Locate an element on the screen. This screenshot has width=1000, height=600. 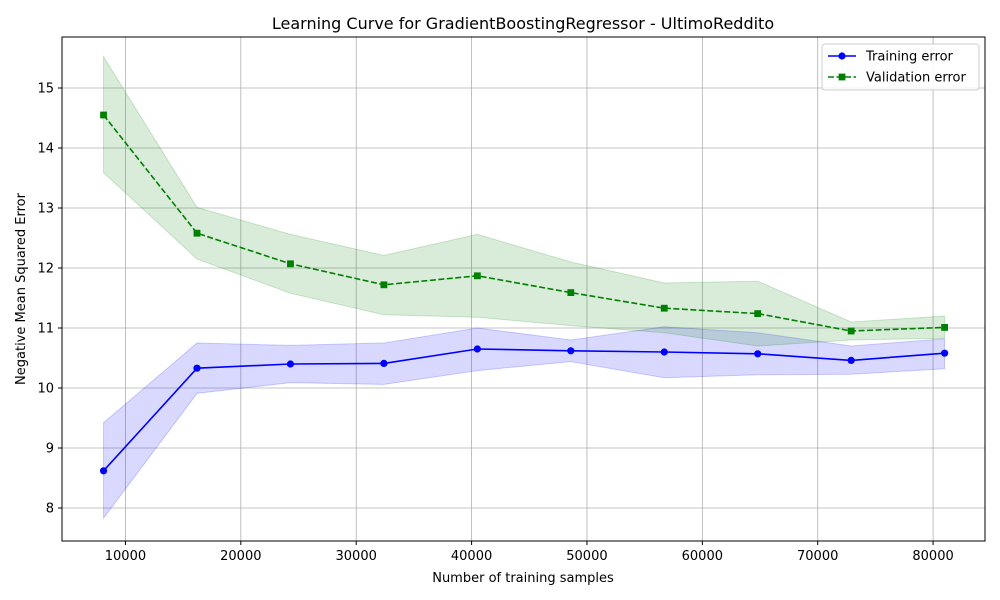
y-tick-label: 11 is located at coordinates (45, 329).